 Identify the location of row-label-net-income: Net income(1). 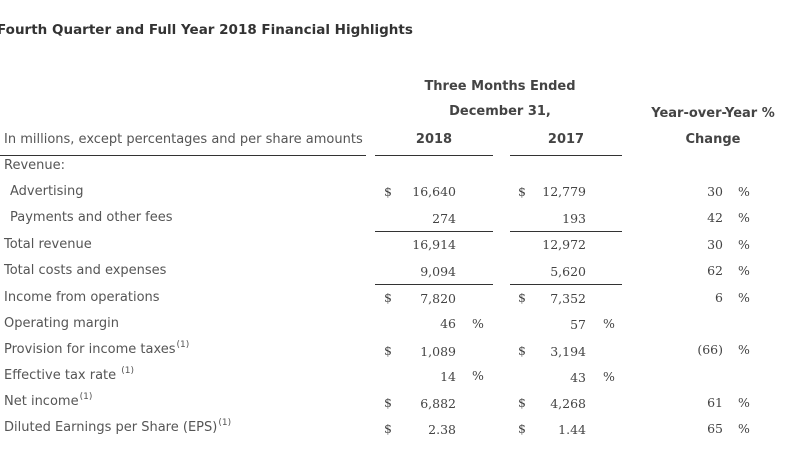
(48, 400).